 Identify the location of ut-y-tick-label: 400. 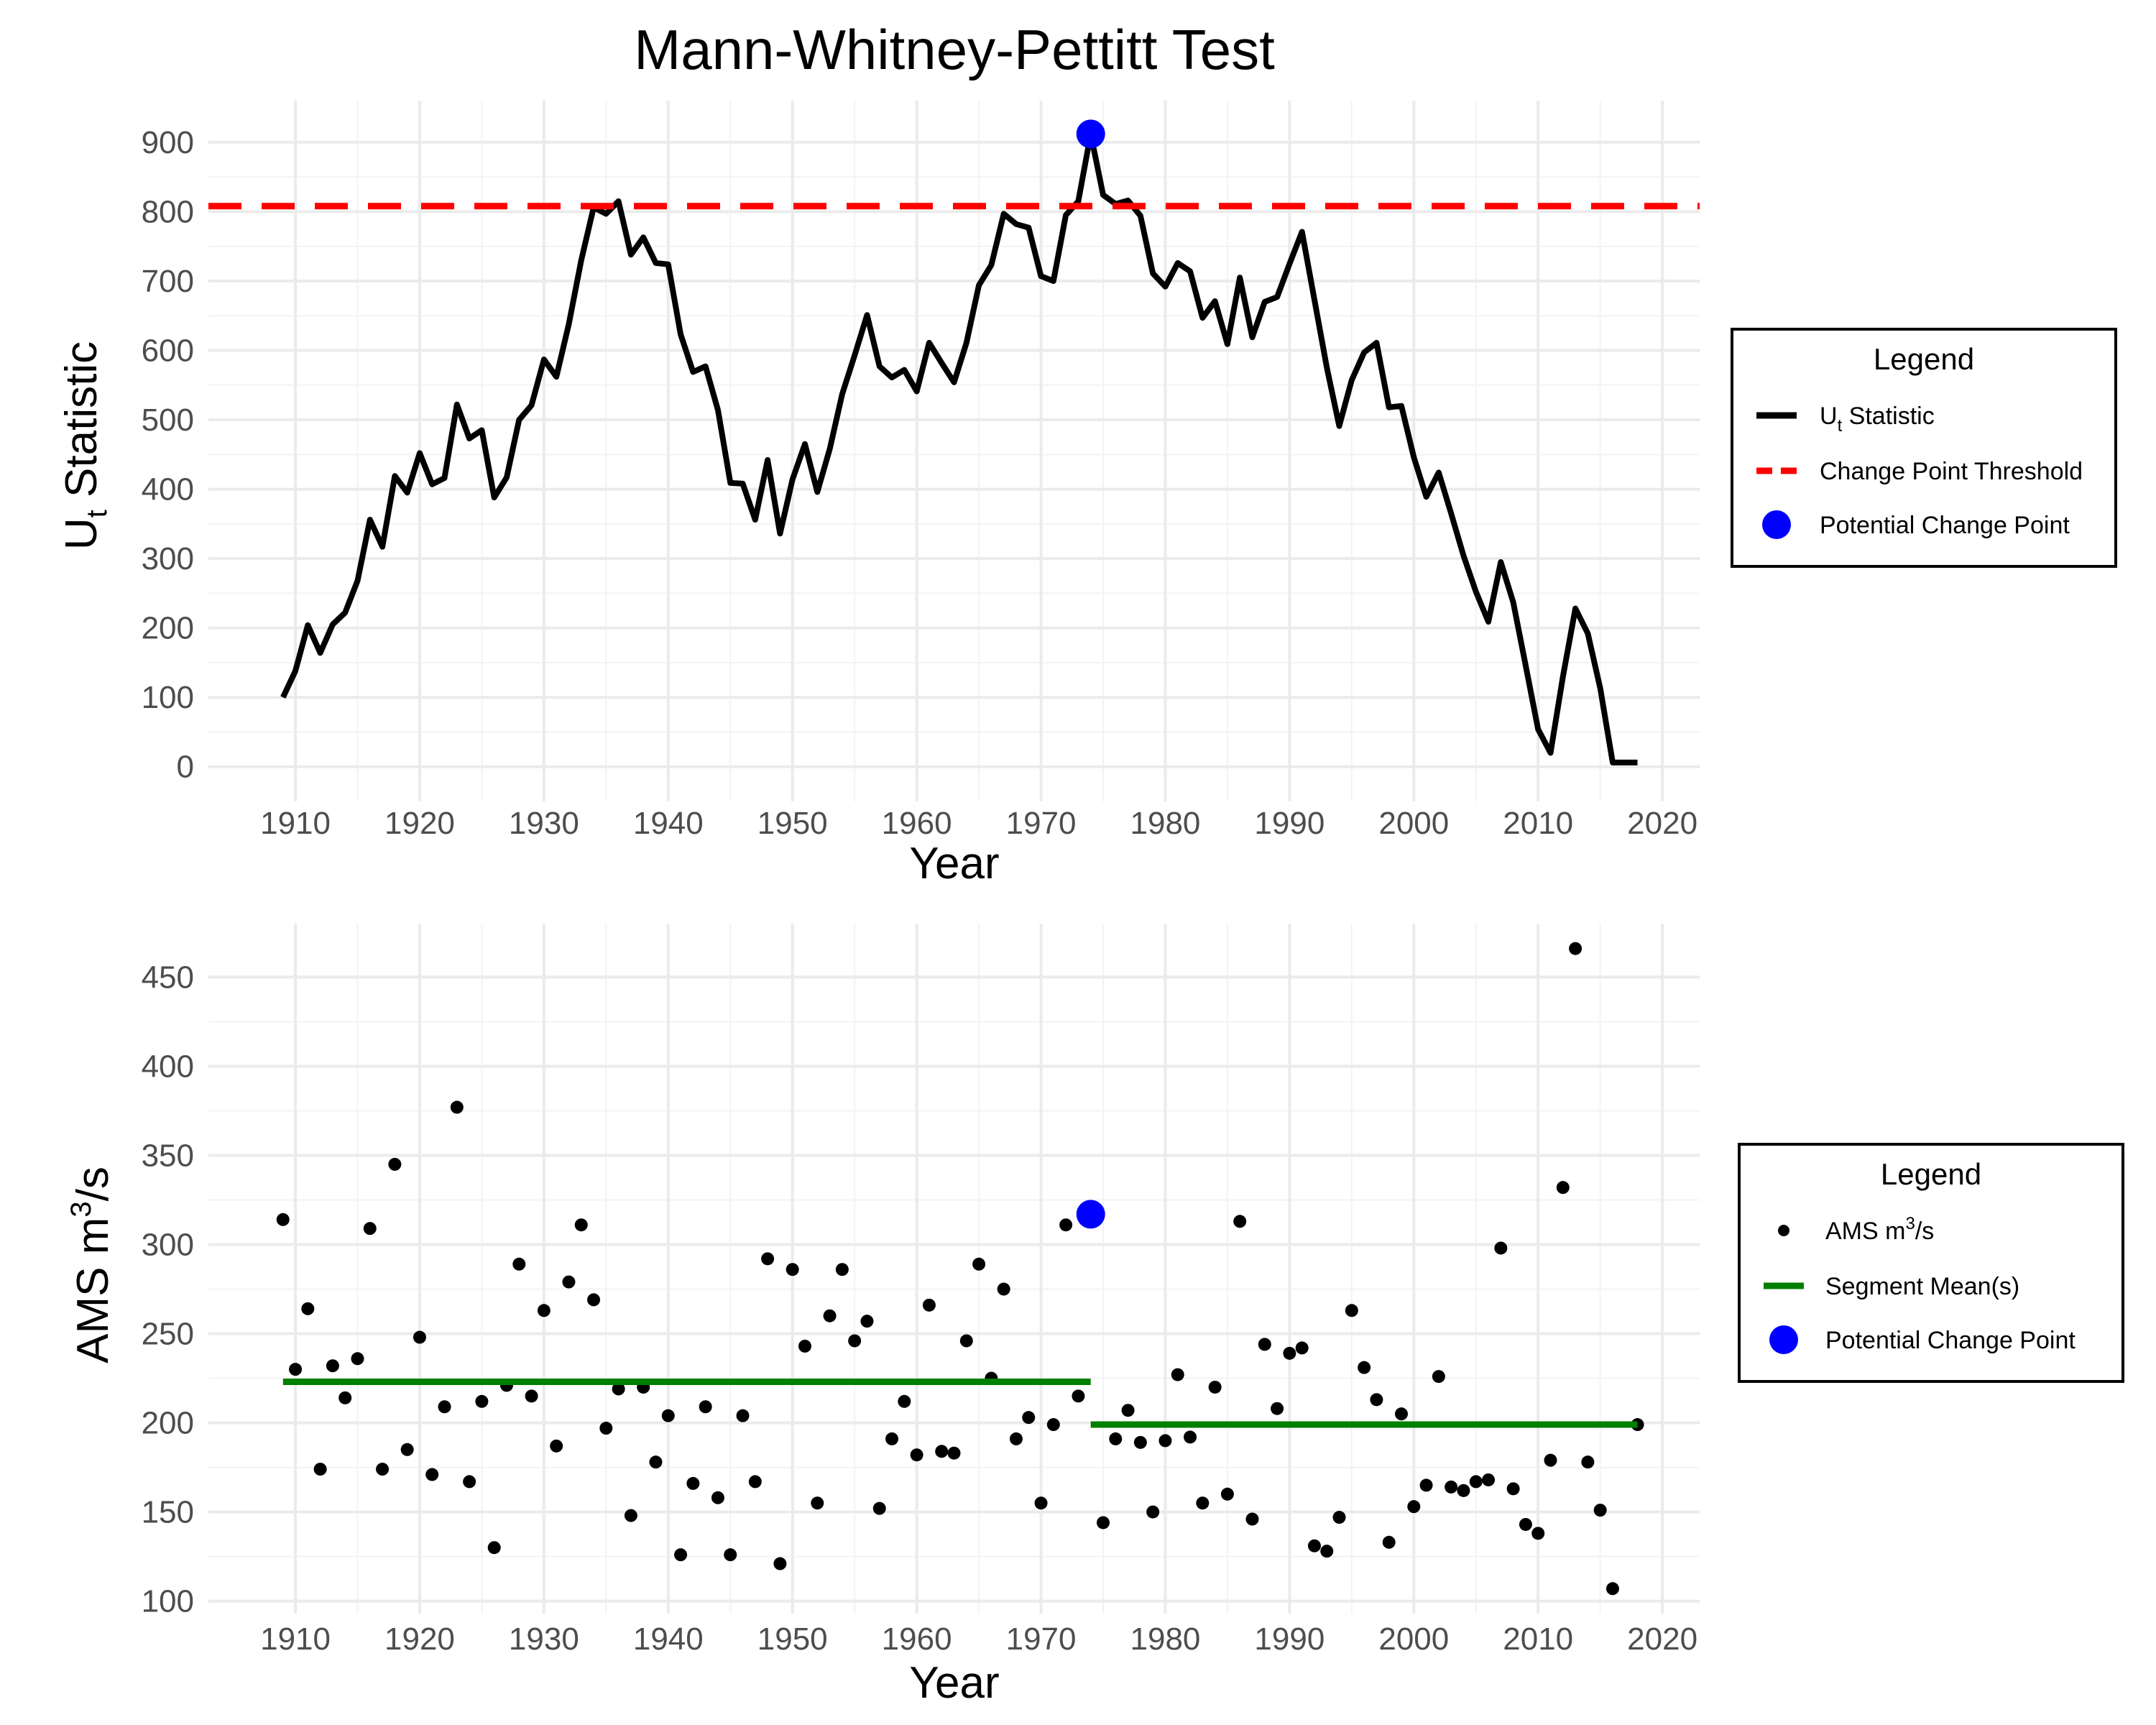
(168, 489).